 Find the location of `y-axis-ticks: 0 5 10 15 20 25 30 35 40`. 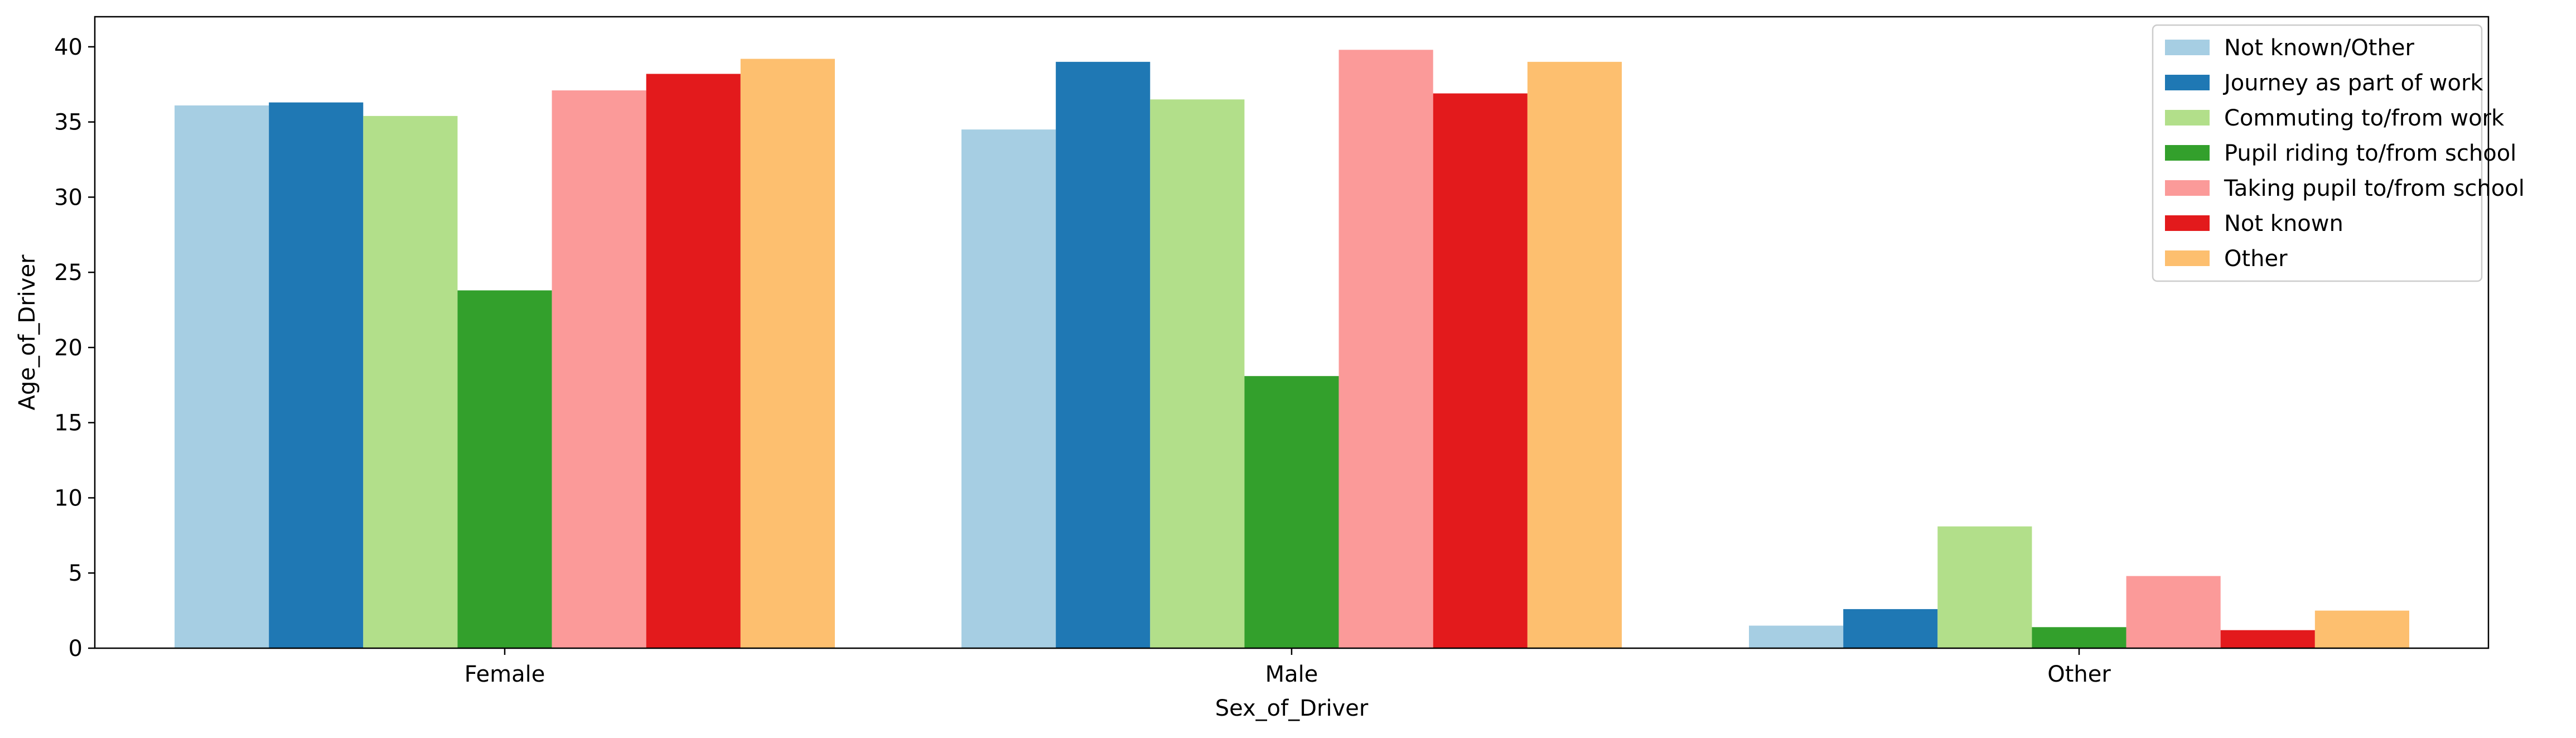

y-axis-ticks: 0 5 10 15 20 25 30 35 40 is located at coordinates (74, 348).